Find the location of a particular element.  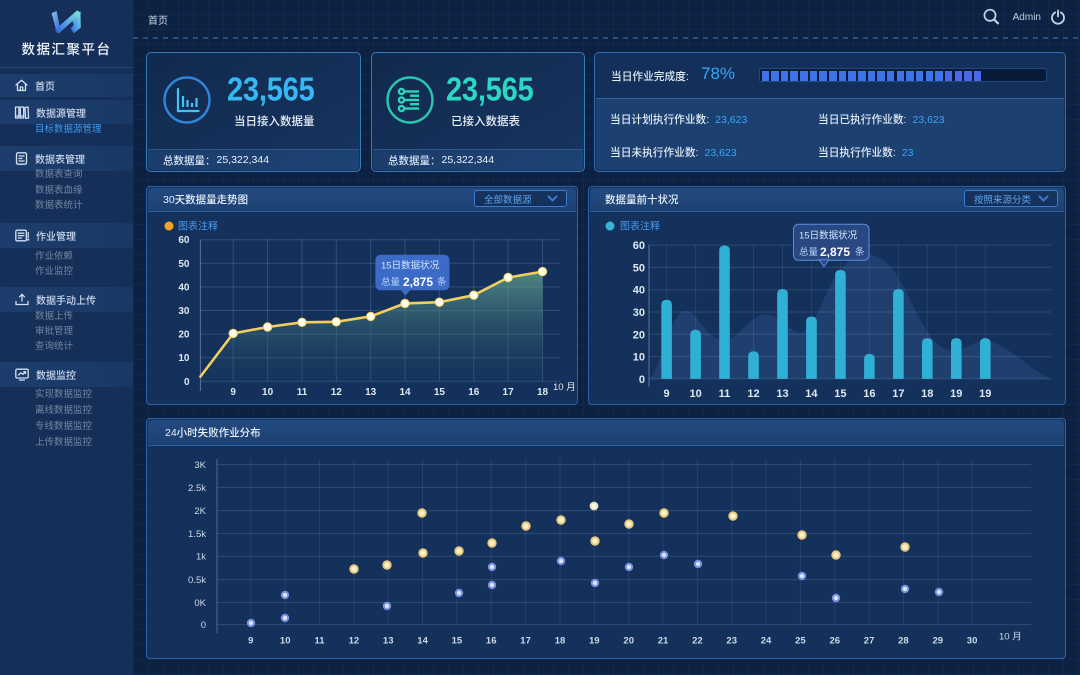

svg-text: 28 is located at coordinates (903, 641).